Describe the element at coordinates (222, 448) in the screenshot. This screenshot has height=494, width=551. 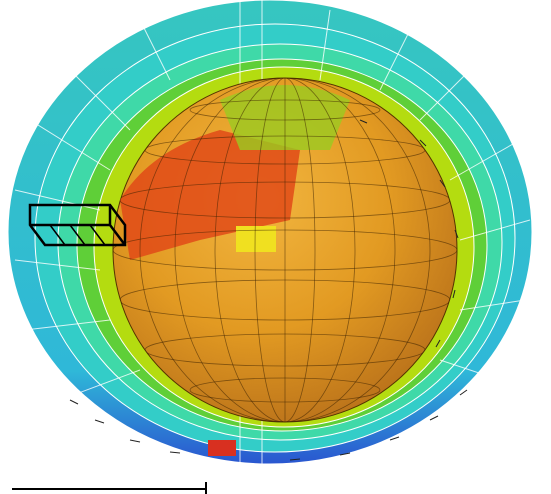
I see `shell-red-patch` at that location.